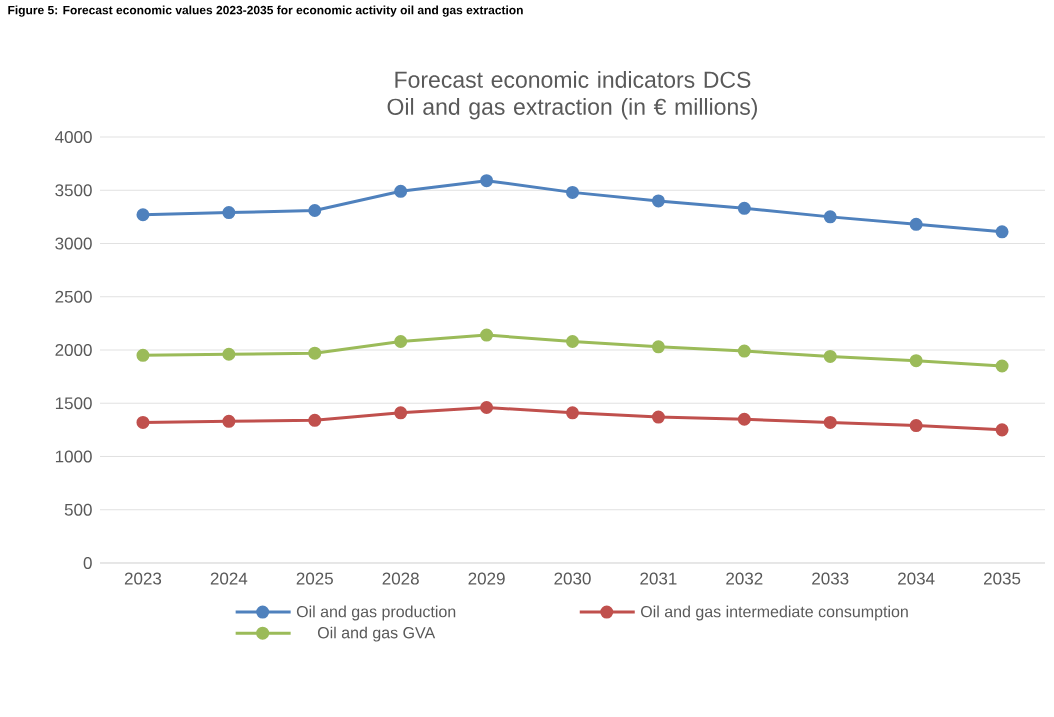  Describe the element at coordinates (73, 403) in the screenshot. I see `y-tick-label: 1500` at that location.